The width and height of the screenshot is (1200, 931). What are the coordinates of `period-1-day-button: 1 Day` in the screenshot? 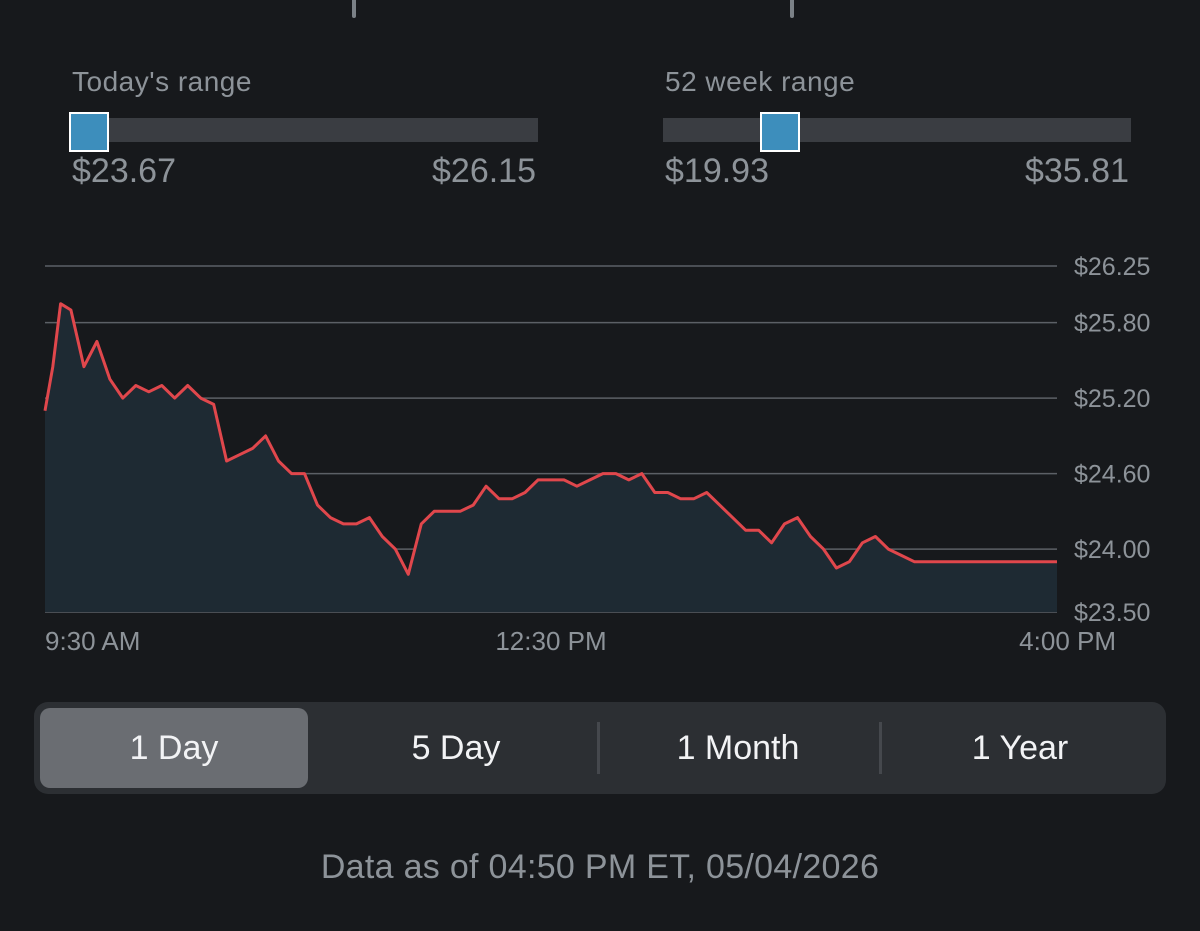 It's located at (174, 748).